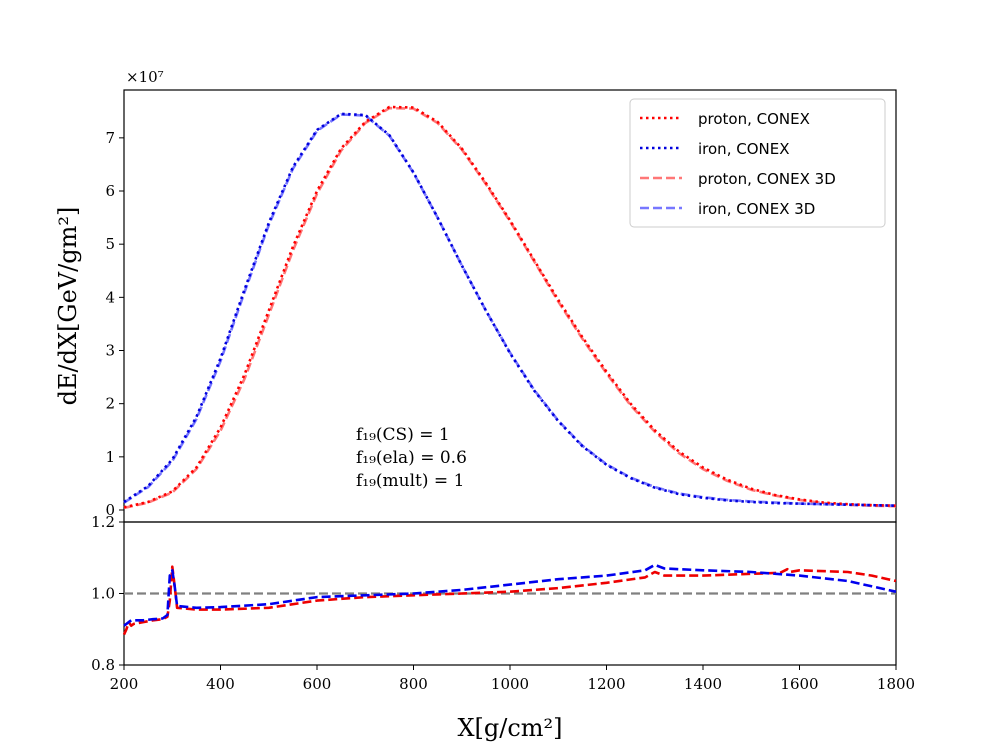  What do you see at coordinates (110, 510) in the screenshot?
I see `top-ytick-label: 0` at bounding box center [110, 510].